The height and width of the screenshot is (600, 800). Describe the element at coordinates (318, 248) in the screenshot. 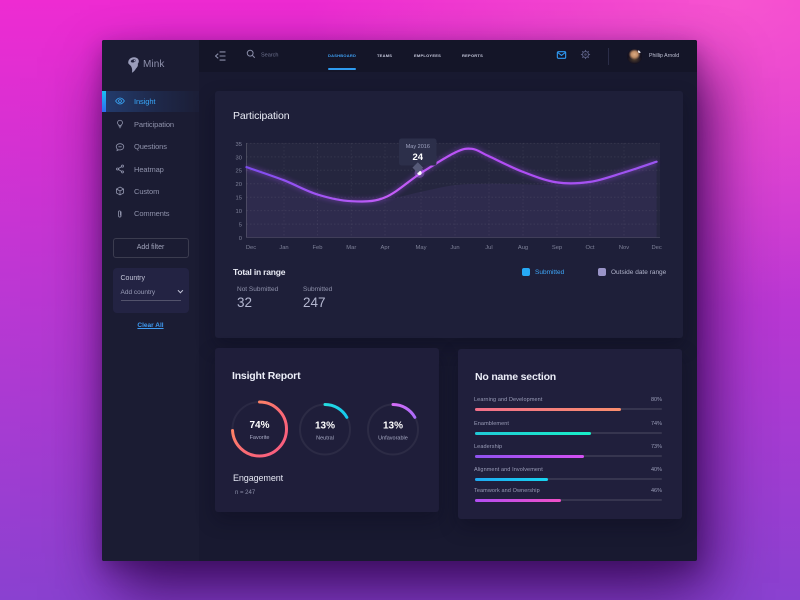

I see `svg-text: Feb` at that location.